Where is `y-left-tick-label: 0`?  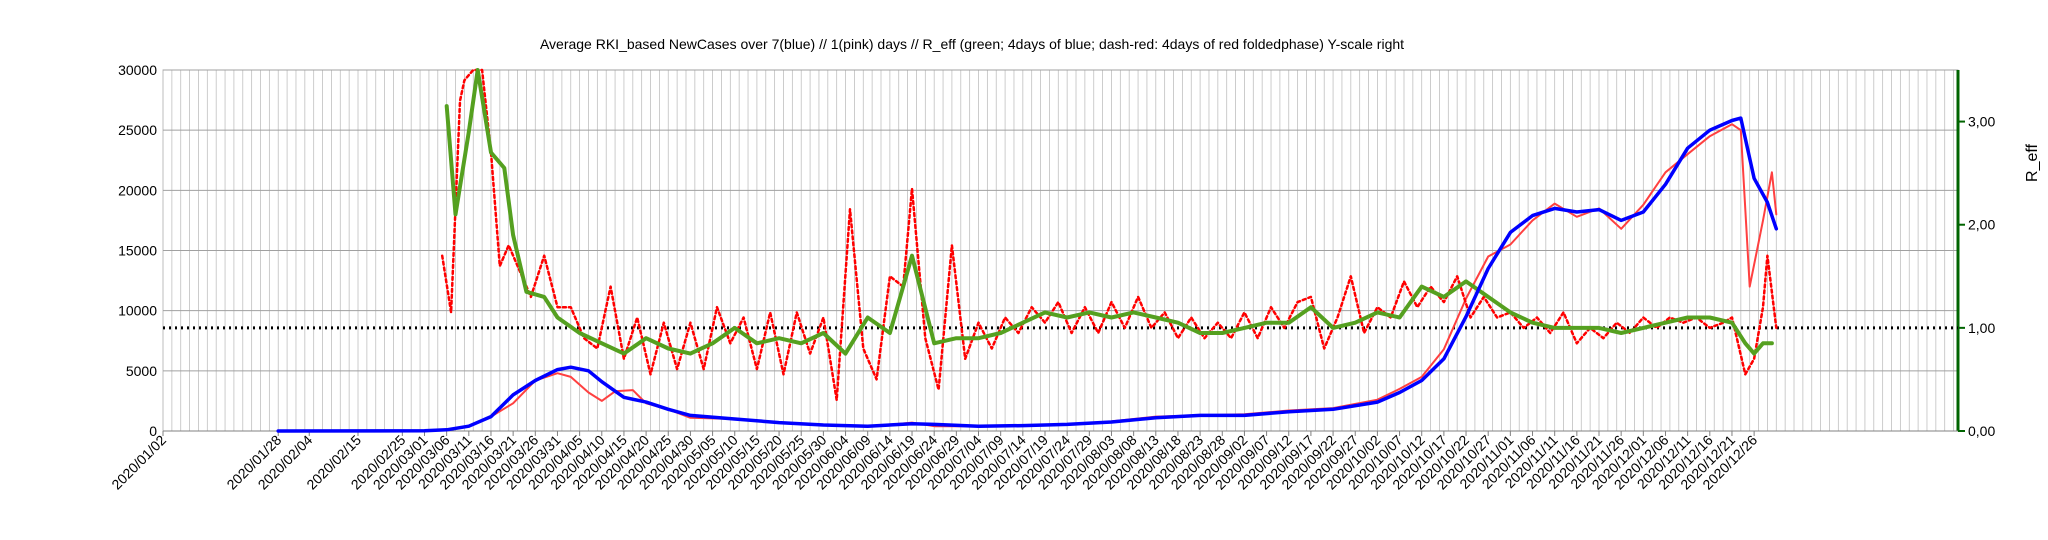 y-left-tick-label: 0 is located at coordinates (153, 431).